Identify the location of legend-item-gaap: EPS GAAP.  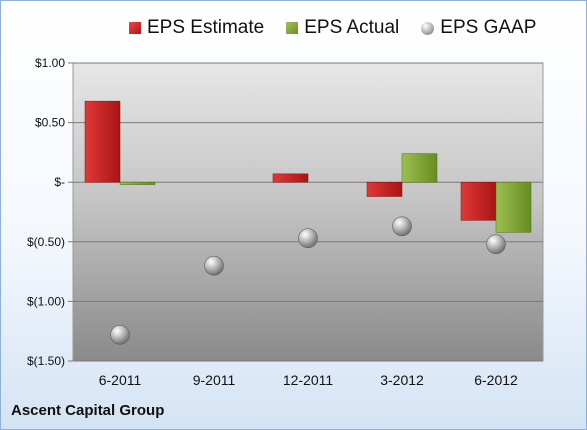
(478, 28).